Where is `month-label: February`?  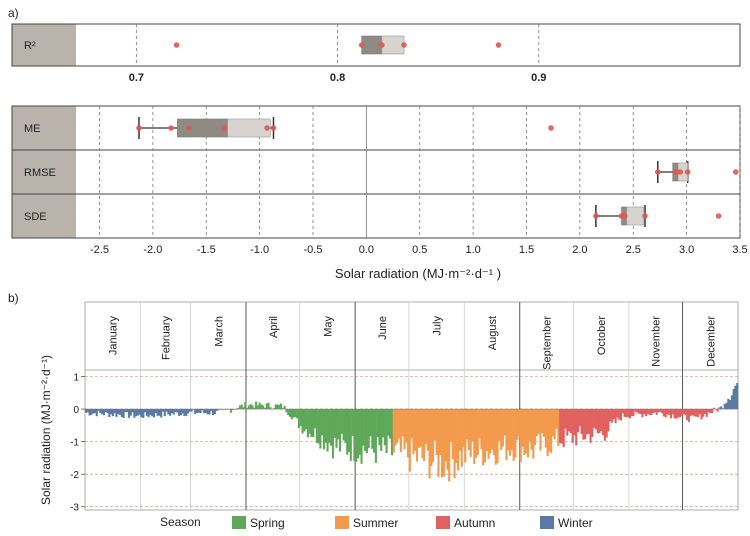 month-label: February is located at coordinates (167, 338).